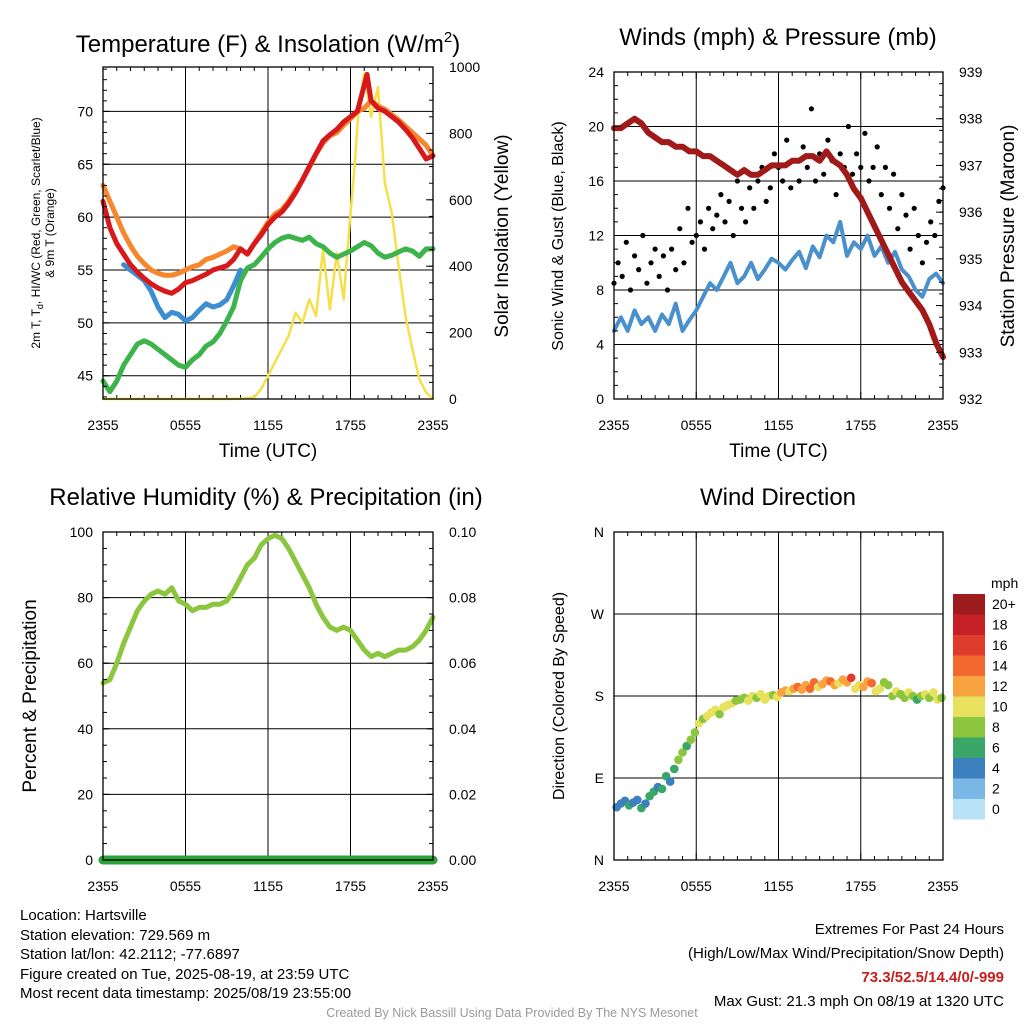 This screenshot has width=1024, height=1024. Describe the element at coordinates (971, 72) in the screenshot. I see `y-right-tick-label: 939` at that location.